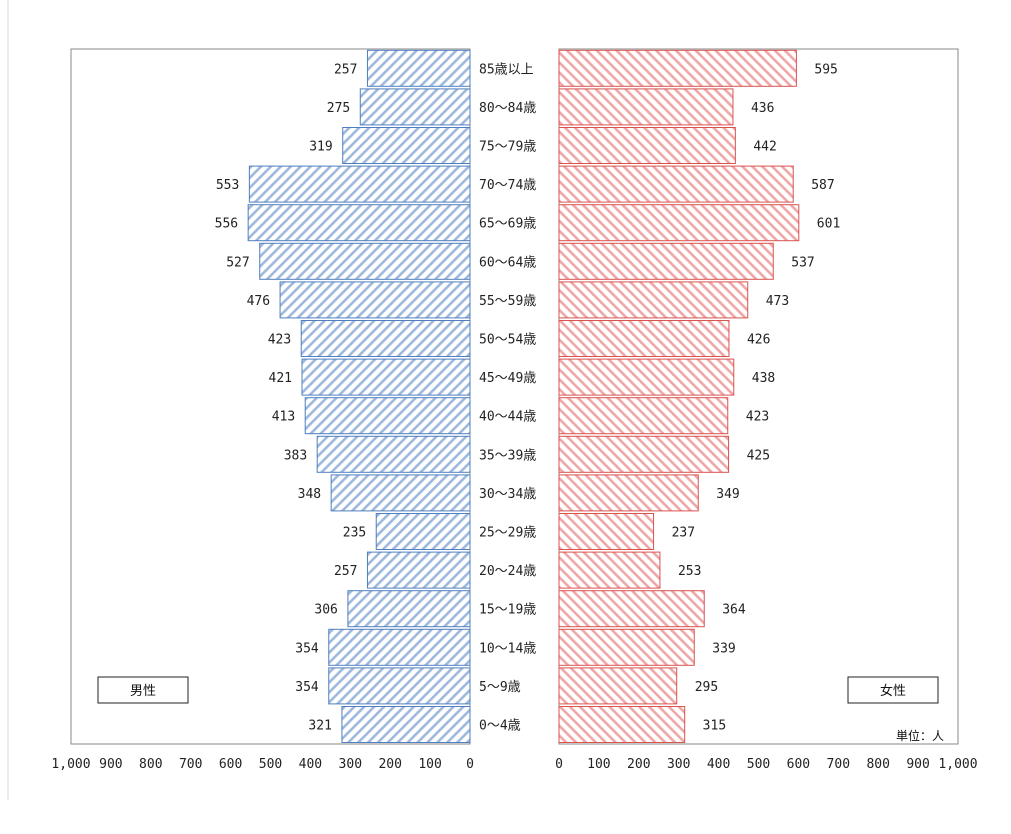 This screenshot has height=834, width=1011. Describe the element at coordinates (559, 764) in the screenshot. I see `female-axis-tick-label: 0` at that location.